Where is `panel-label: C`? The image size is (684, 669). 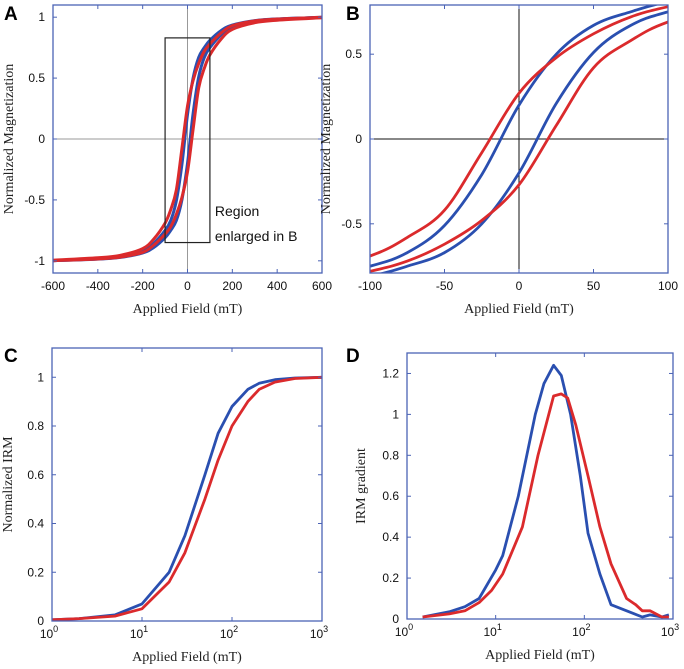
panel-label: C is located at coordinates (11, 356).